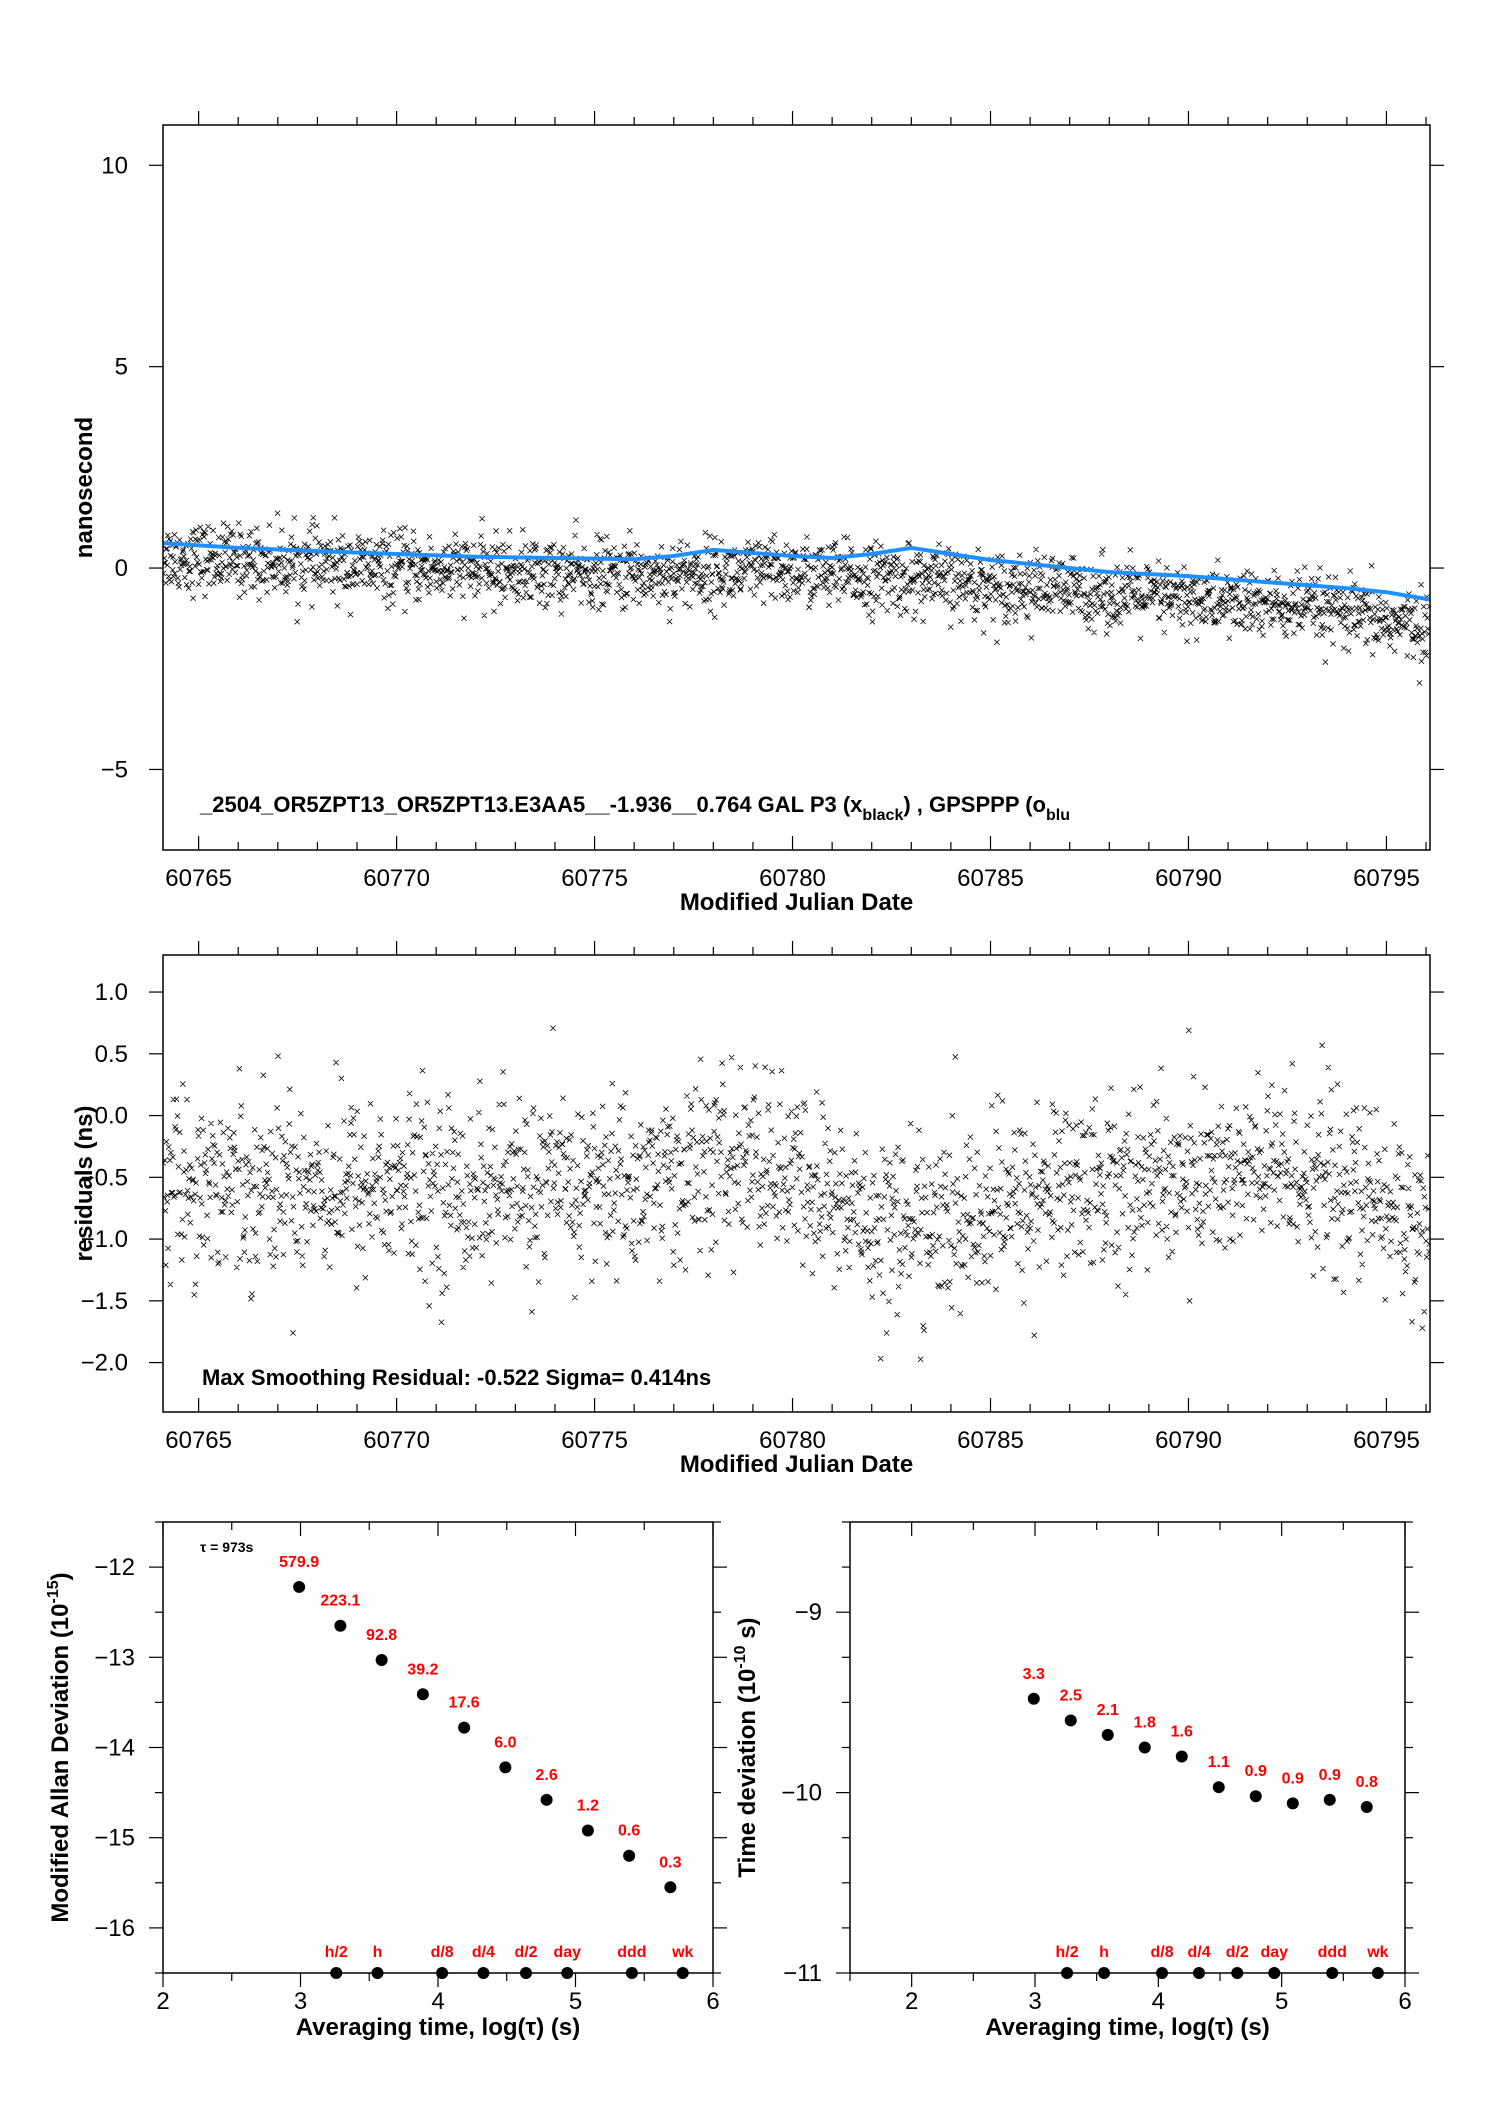 The width and height of the screenshot is (1488, 2105). I want to click on y-axis-title-ylabel_sup: -10, so click(740, 1656).